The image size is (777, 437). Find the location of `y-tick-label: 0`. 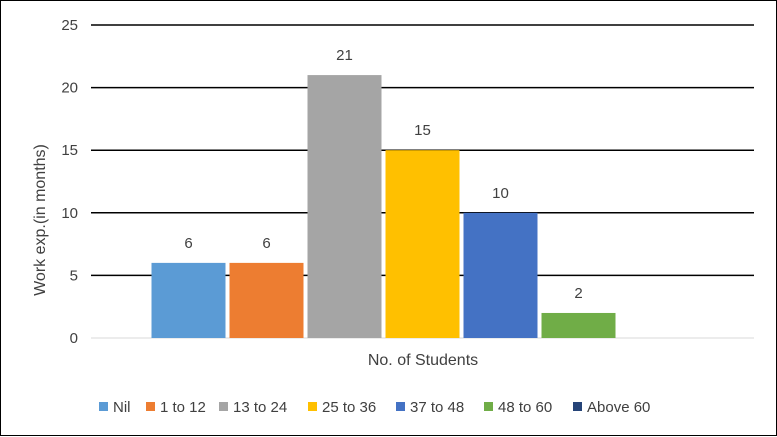

y-tick-label: 0 is located at coordinates (74, 338).